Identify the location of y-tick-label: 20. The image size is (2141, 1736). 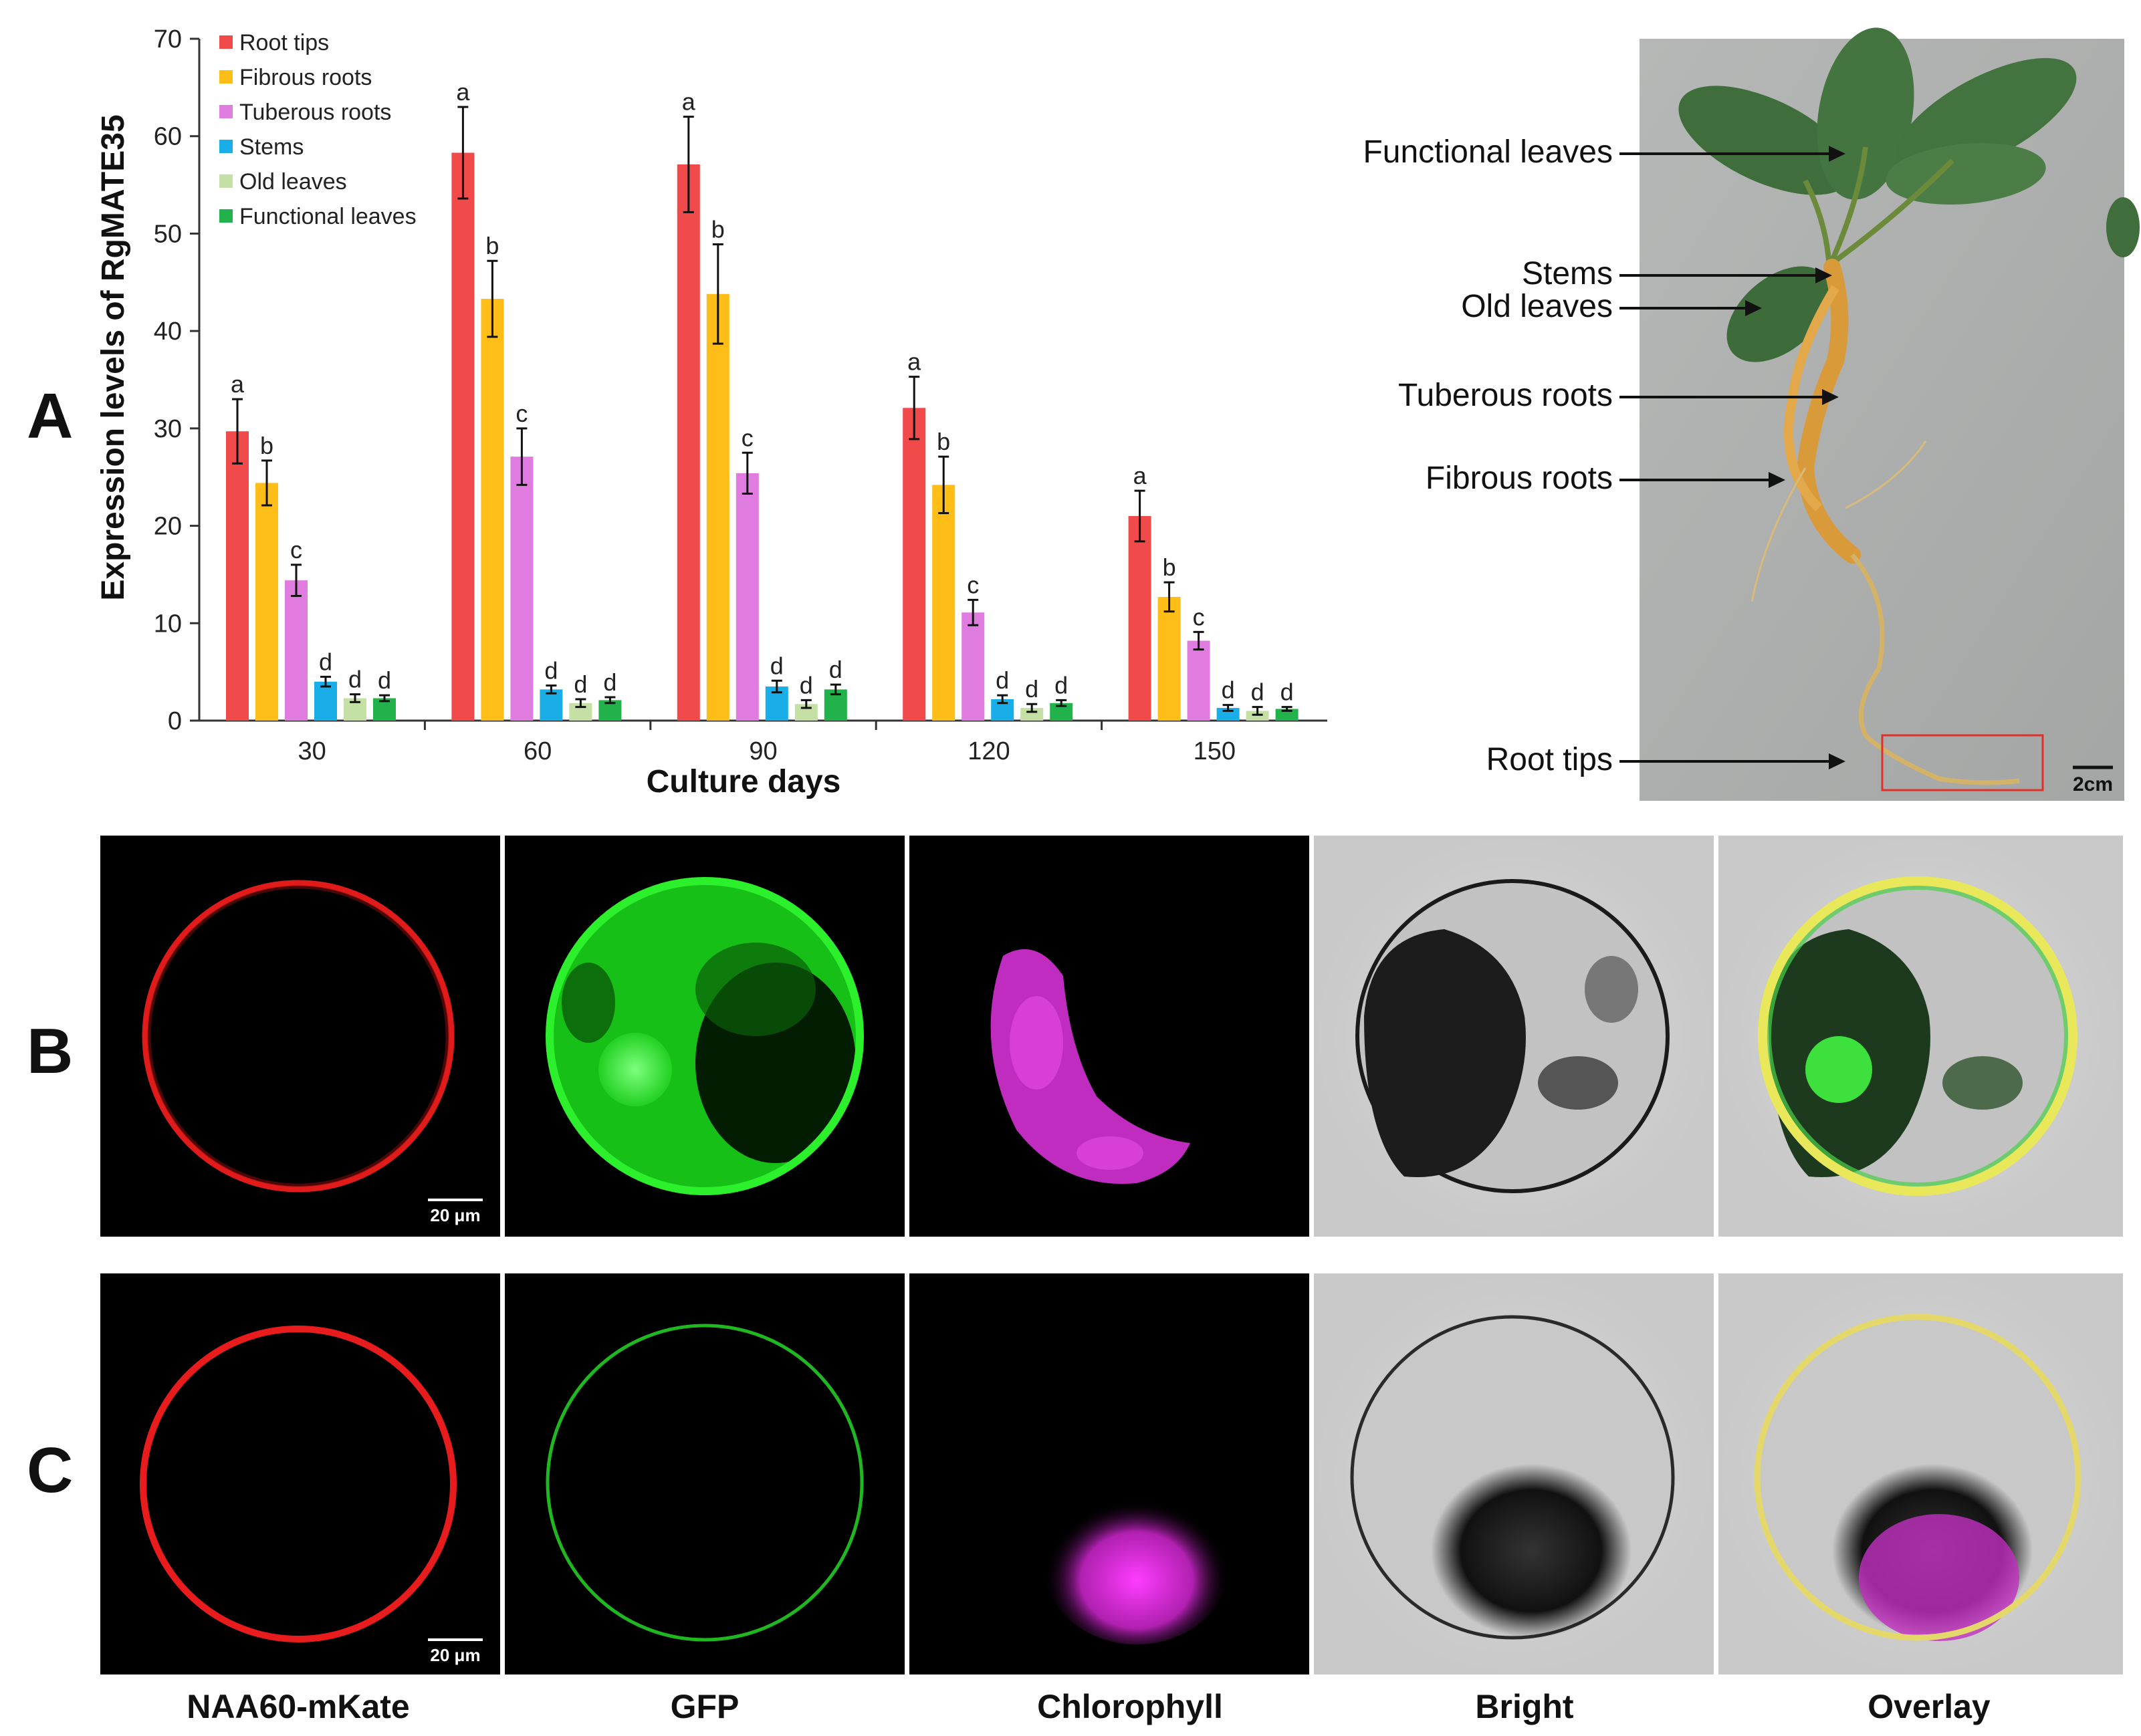
(168, 527).